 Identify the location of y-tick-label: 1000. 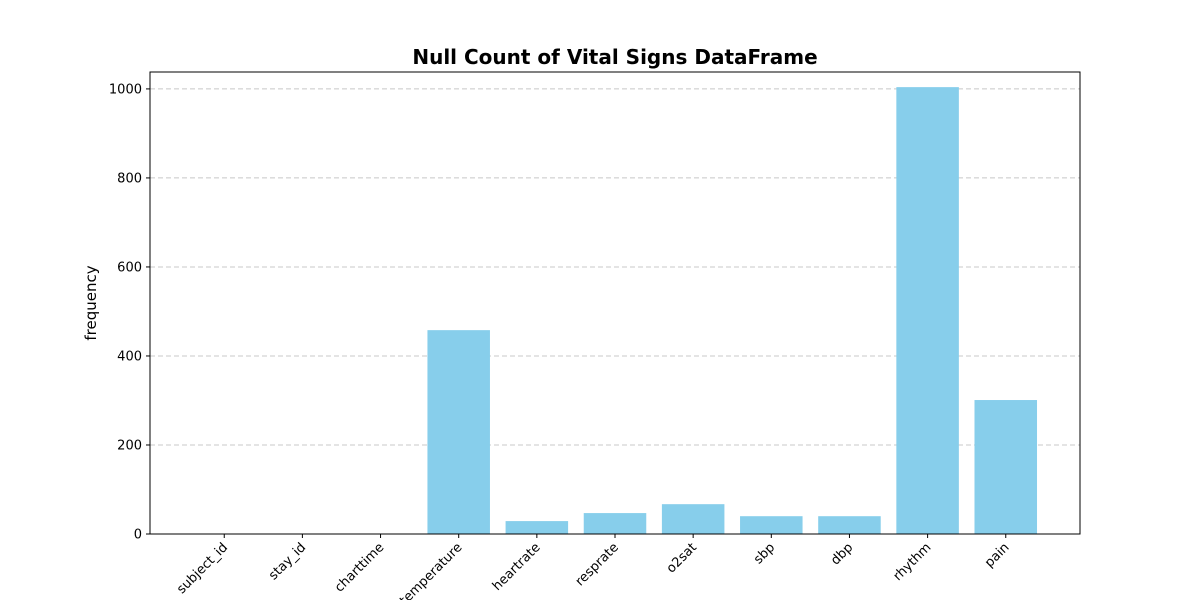
(125, 89).